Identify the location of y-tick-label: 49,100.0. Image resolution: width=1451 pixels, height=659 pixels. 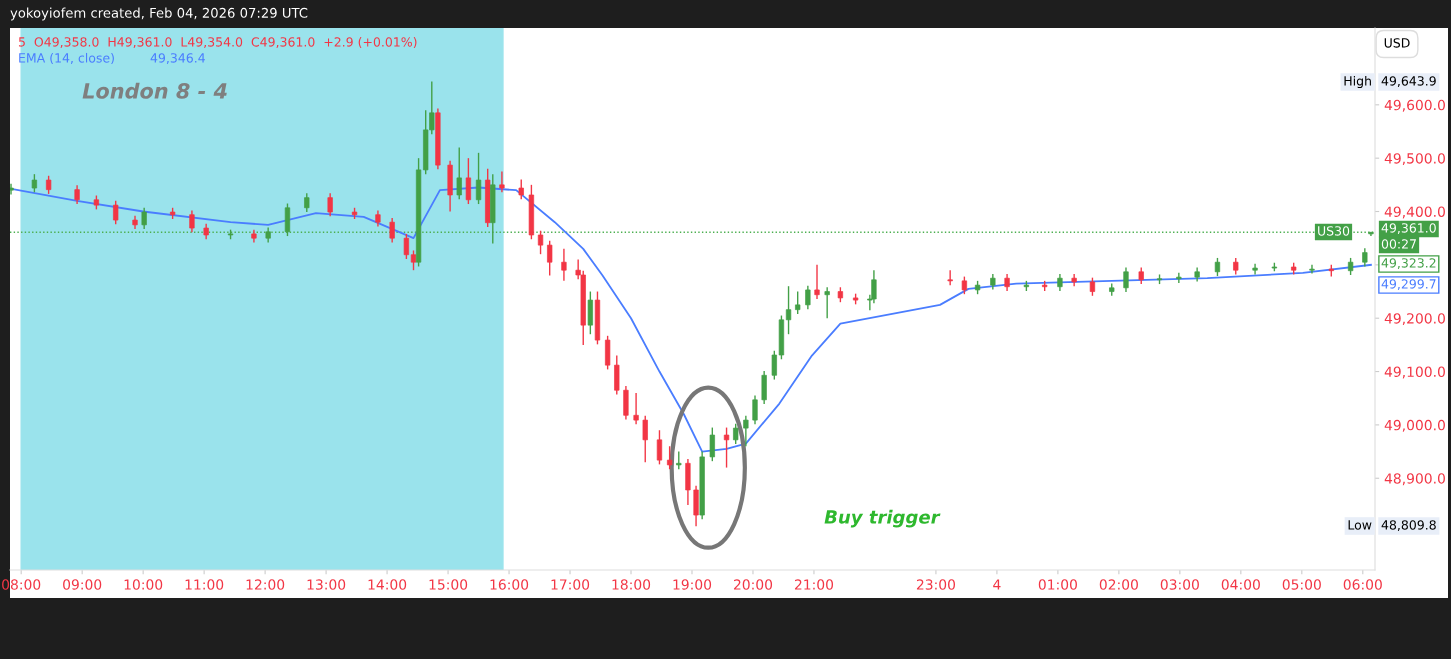
(1414, 372).